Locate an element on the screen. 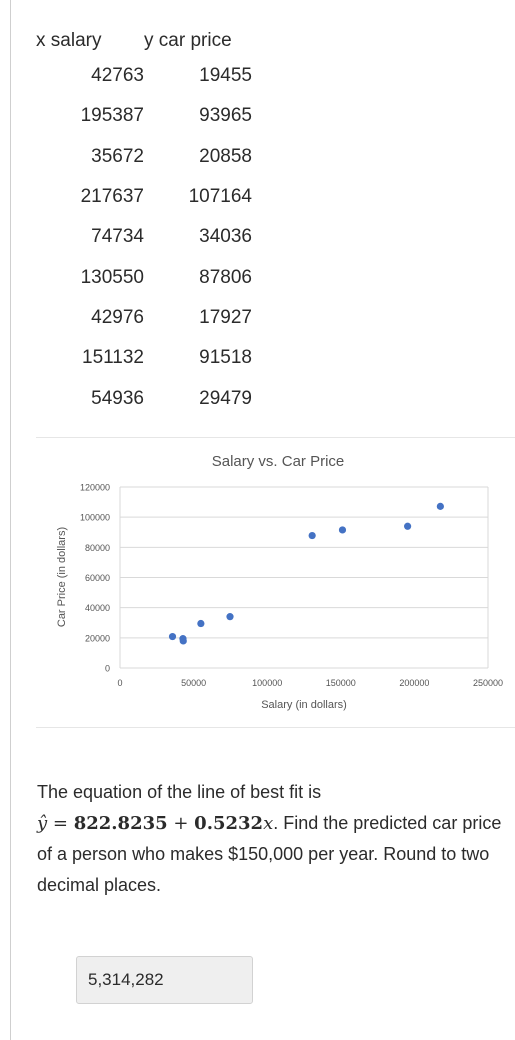  cell-car-price: 107164 is located at coordinates (220, 197).